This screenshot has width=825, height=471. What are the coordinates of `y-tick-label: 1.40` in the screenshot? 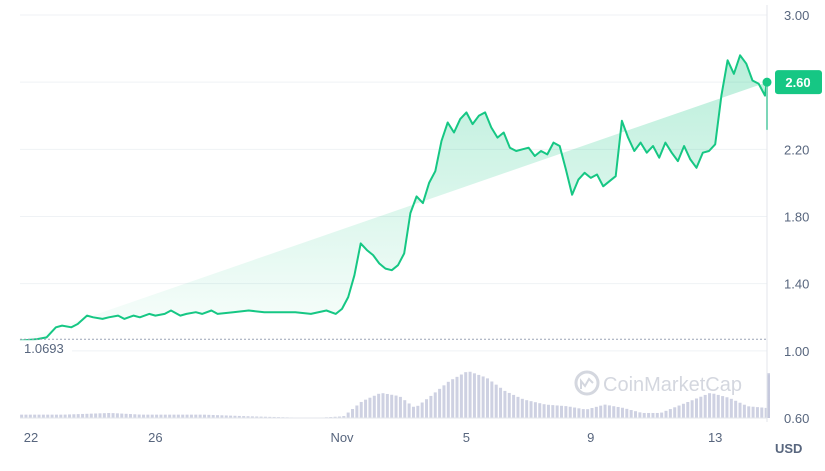 It's located at (796, 284).